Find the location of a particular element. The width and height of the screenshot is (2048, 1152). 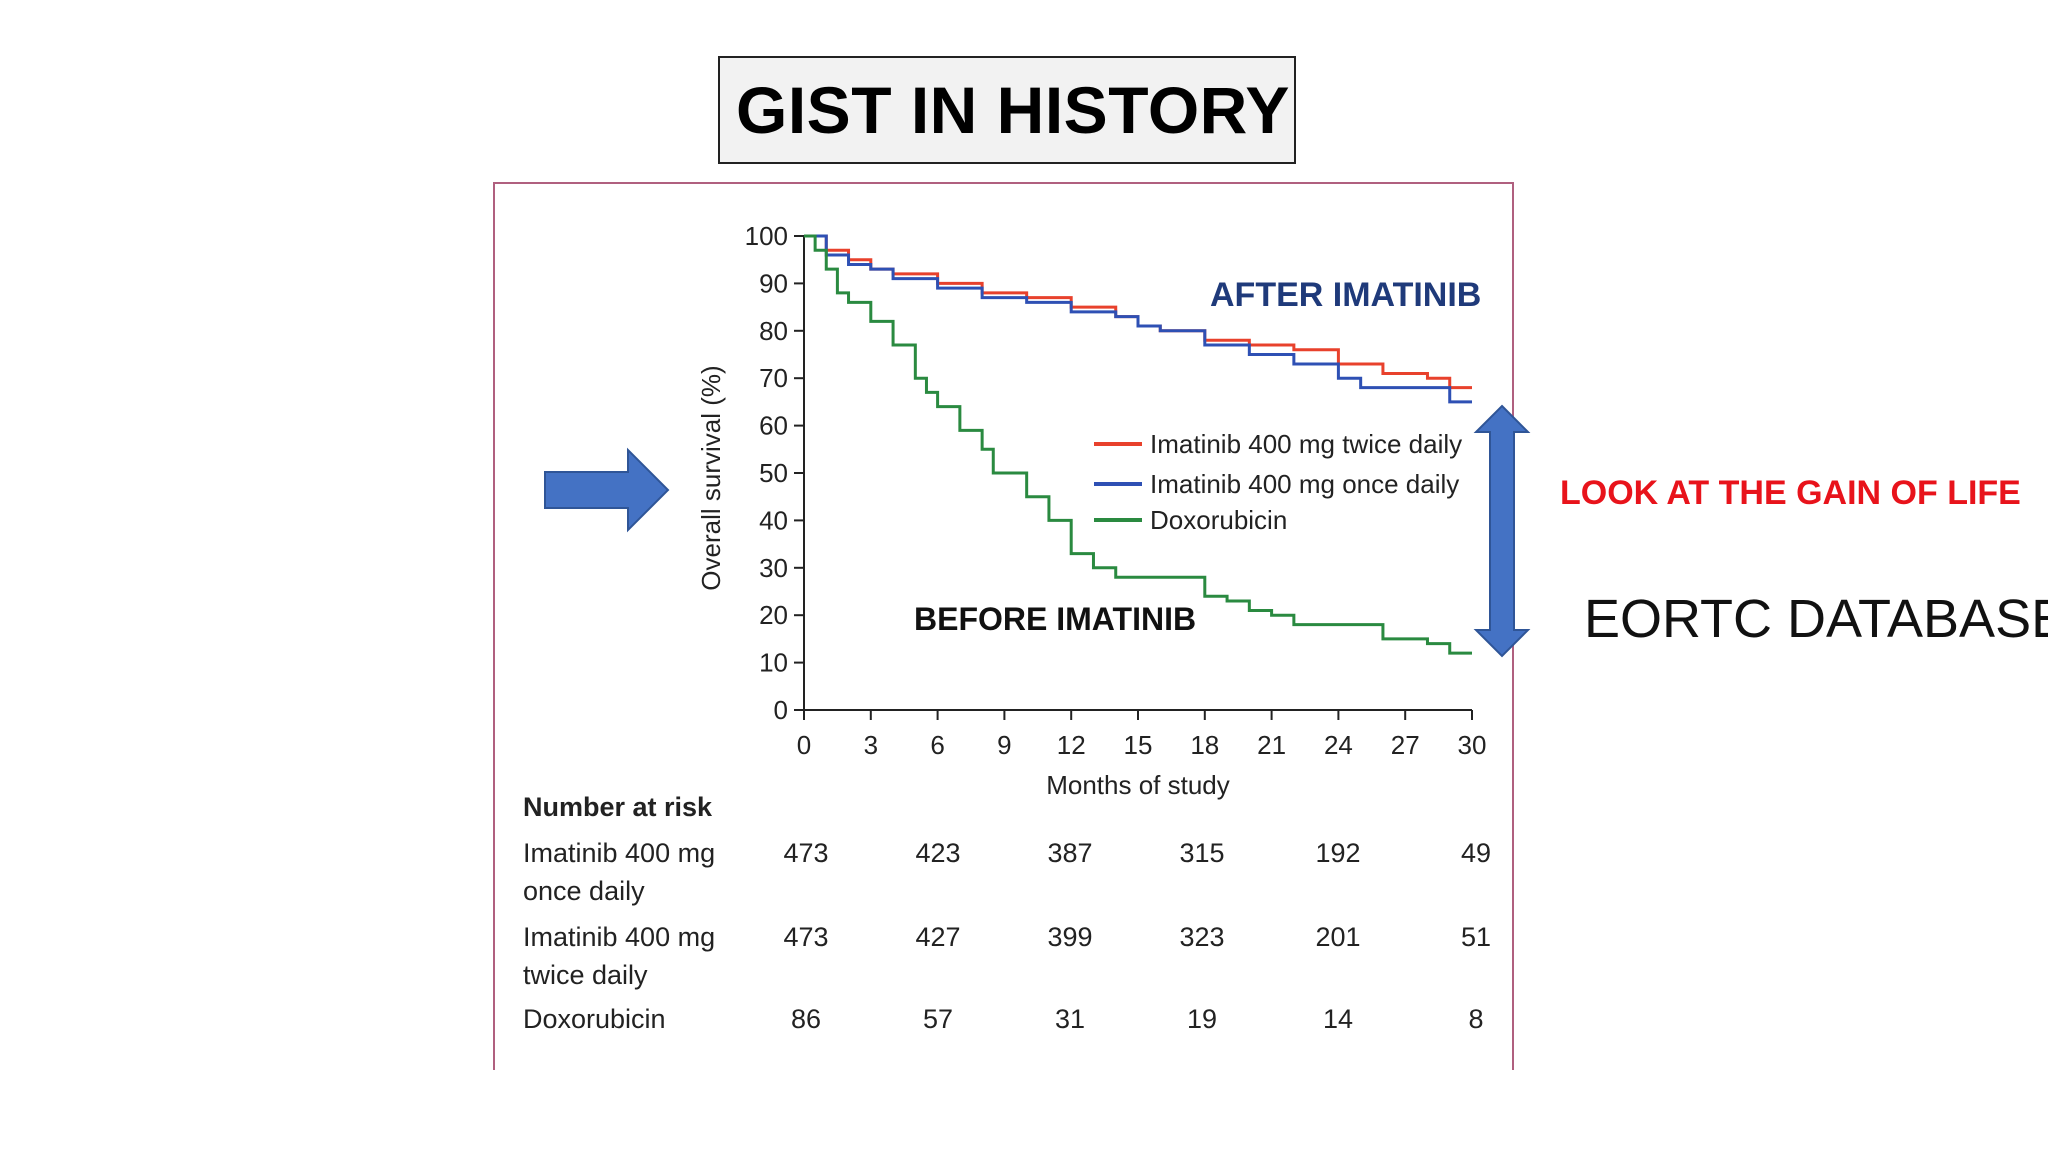

x-tick-label: 9 is located at coordinates (1004, 745).